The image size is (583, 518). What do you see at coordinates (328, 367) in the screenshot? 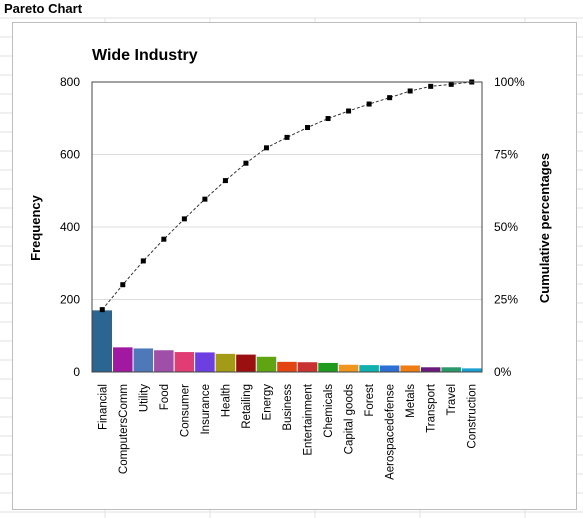
I see `bar-chemicals` at bounding box center [328, 367].